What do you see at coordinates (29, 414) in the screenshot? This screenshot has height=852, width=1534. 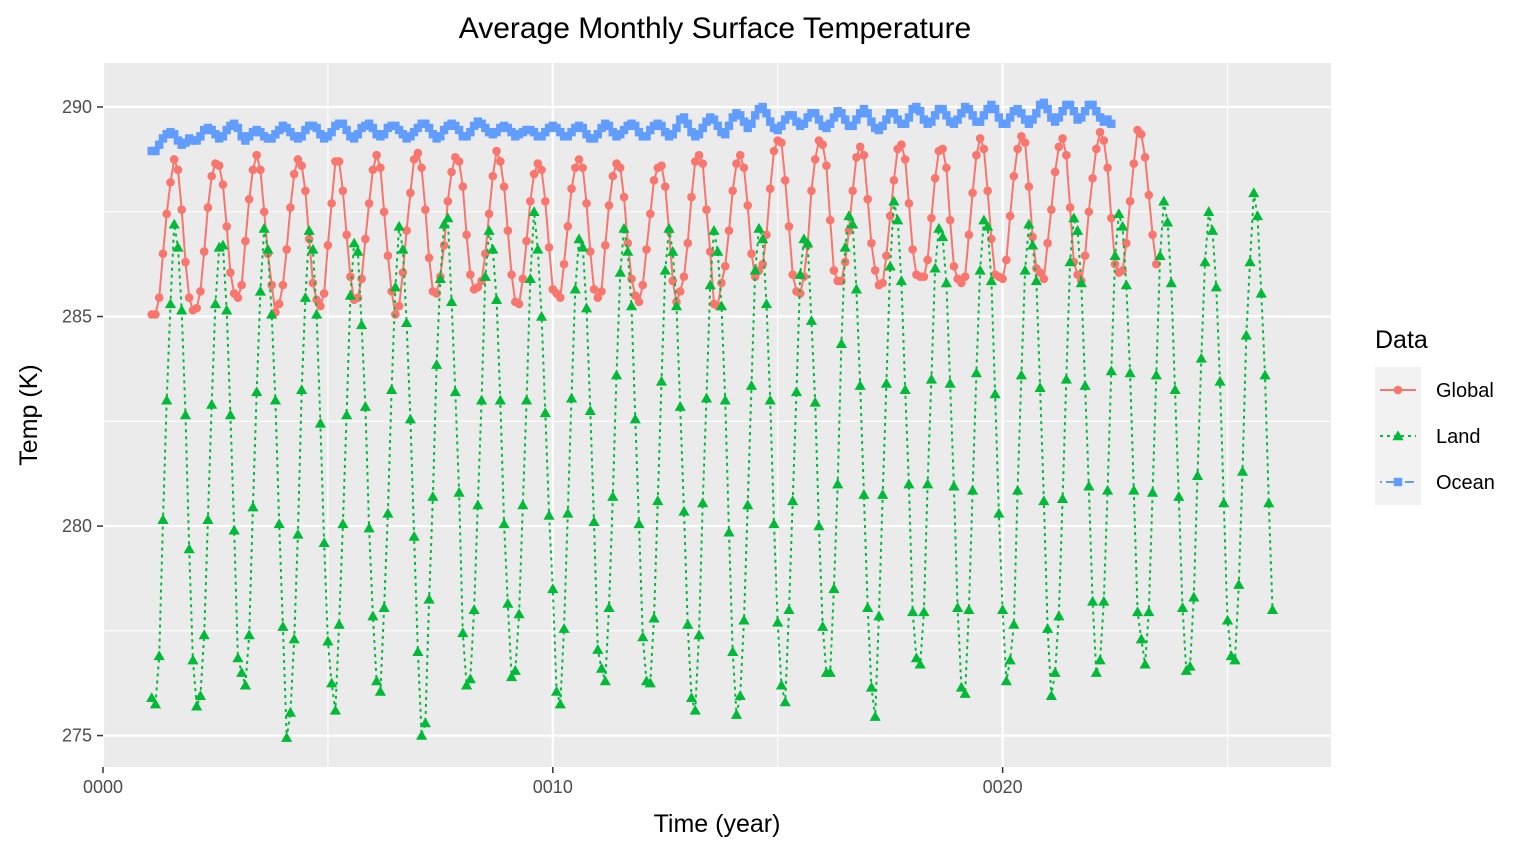 I see `y-axis-title: Temp (K)` at bounding box center [29, 414].